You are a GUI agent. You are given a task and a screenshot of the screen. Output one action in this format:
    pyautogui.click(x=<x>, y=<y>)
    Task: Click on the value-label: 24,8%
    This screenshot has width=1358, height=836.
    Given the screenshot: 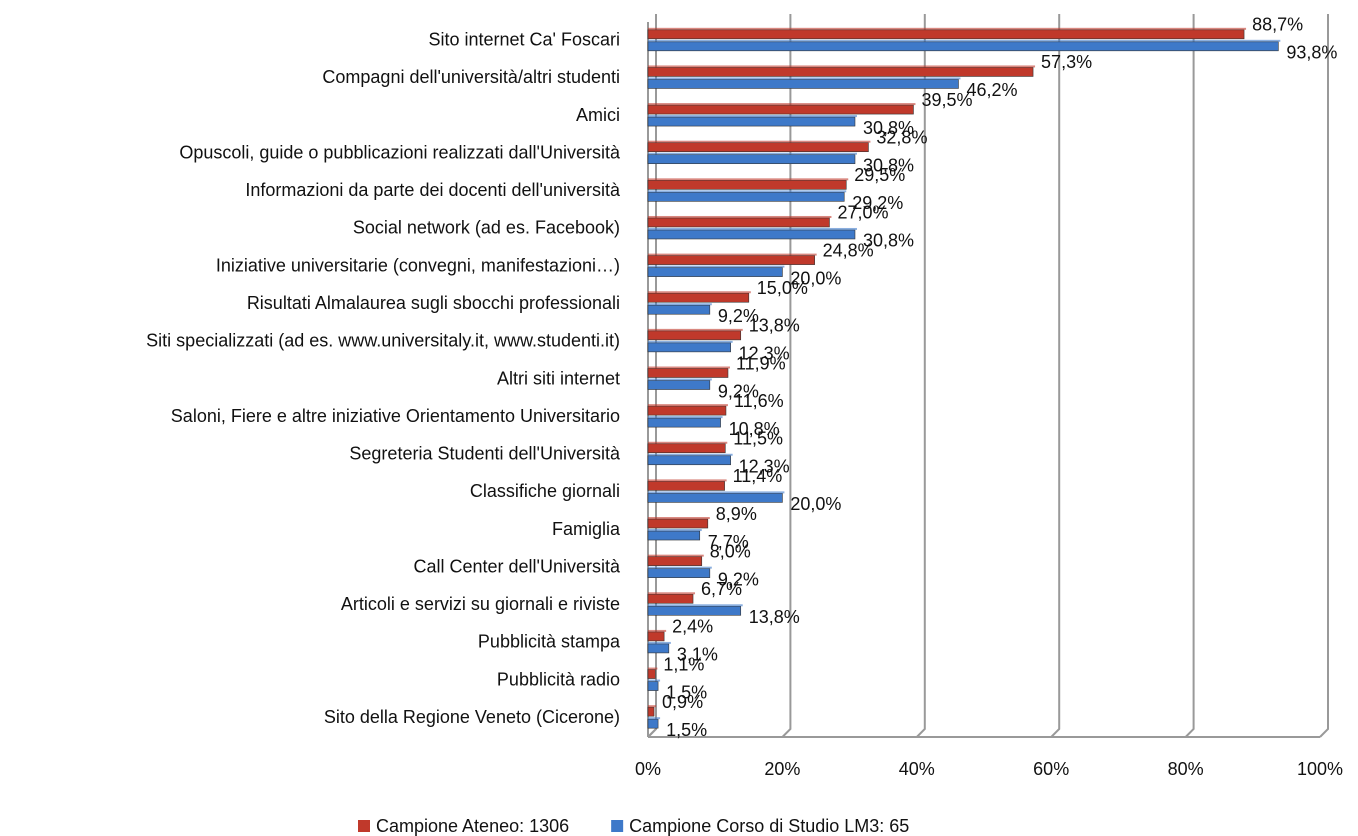 What is the action you would take?
    pyautogui.click(x=848, y=250)
    